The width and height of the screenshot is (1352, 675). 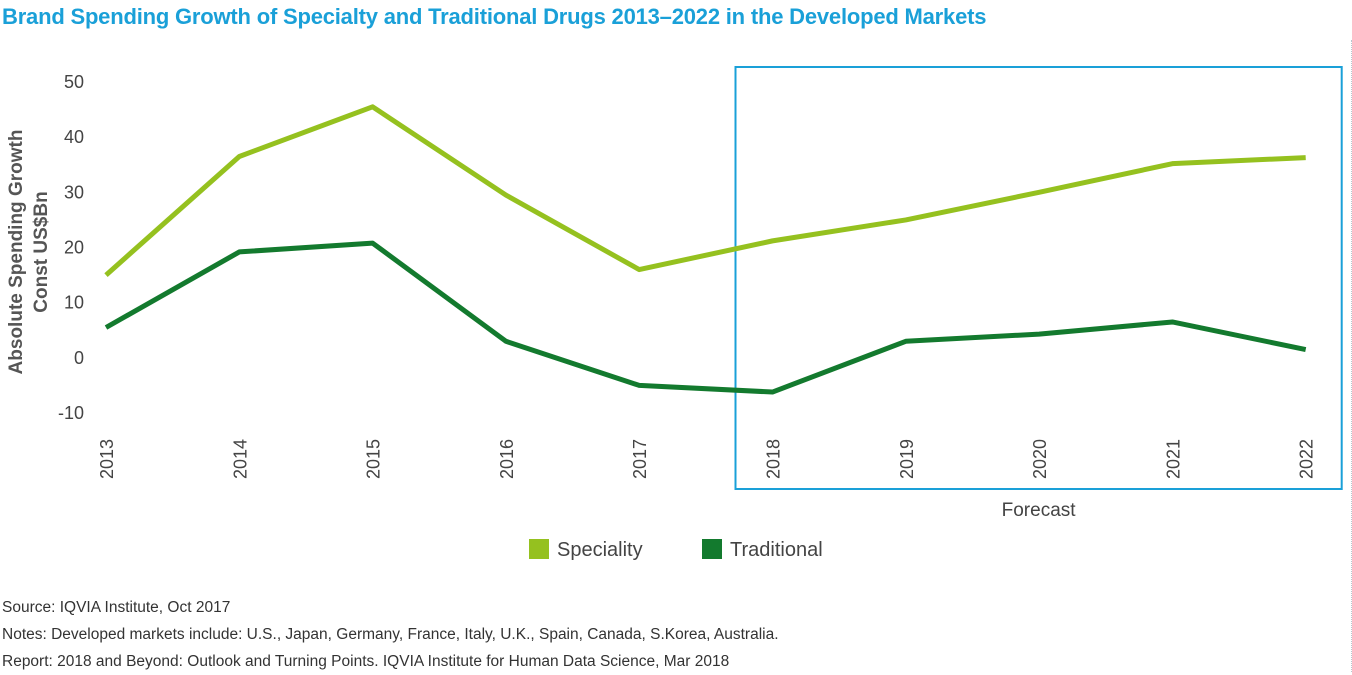 I want to click on y-tick-label: -10, so click(x=71, y=413).